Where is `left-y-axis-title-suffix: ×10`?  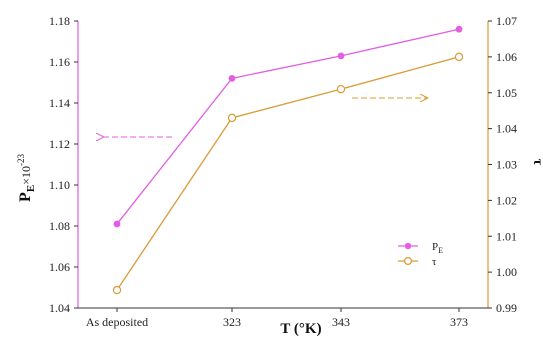
left-y-axis-title-suffix: ×10 is located at coordinates (26, 175).